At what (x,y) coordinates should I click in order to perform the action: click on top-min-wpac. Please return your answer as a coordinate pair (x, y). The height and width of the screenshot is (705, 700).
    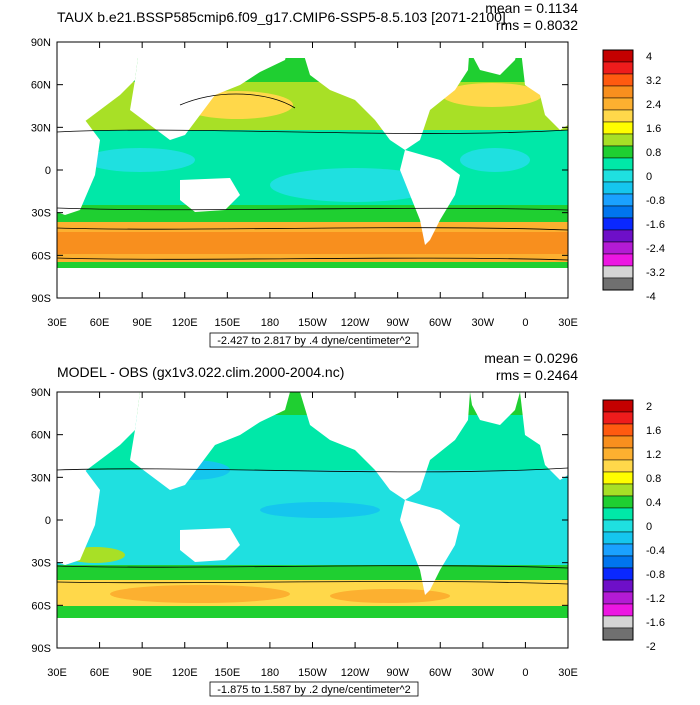
    Looking at the image, I should click on (140, 160).